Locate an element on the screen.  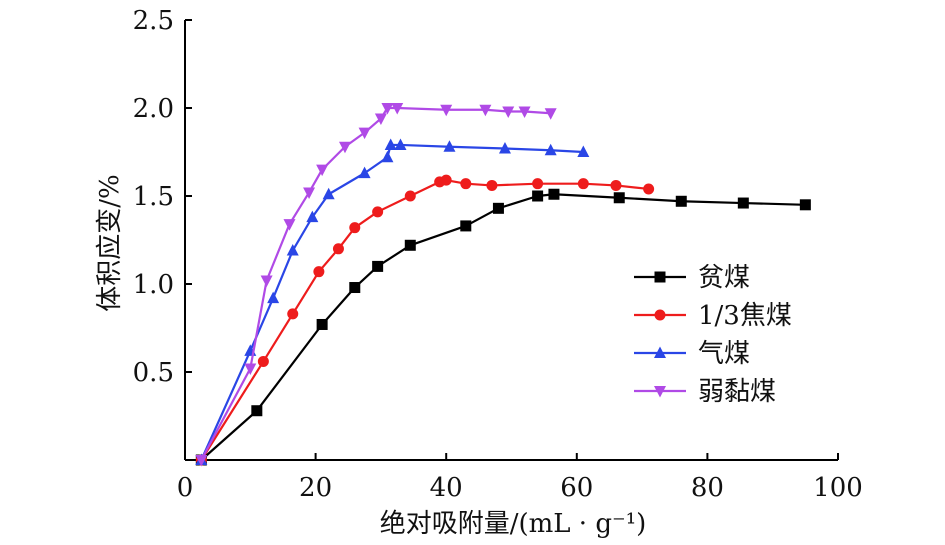
x-tick-label: 60 is located at coordinates (576, 488).